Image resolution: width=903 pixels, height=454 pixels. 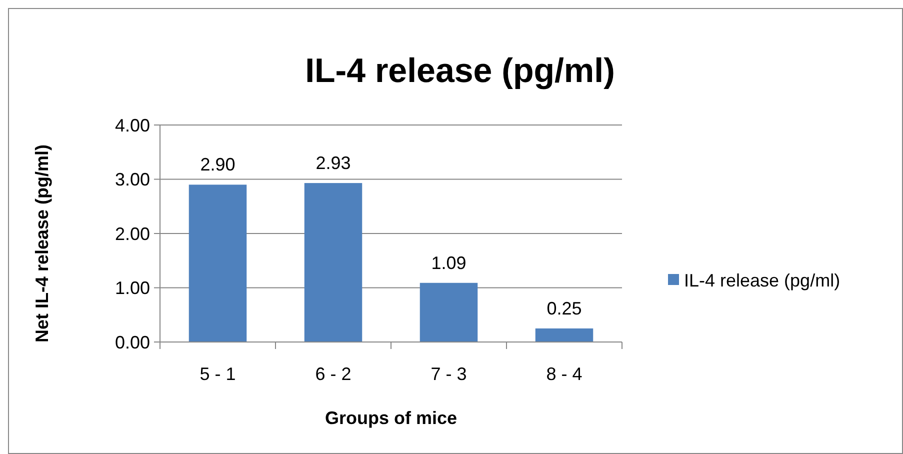 I want to click on y-tick-label: 2.00, so click(x=132, y=234).